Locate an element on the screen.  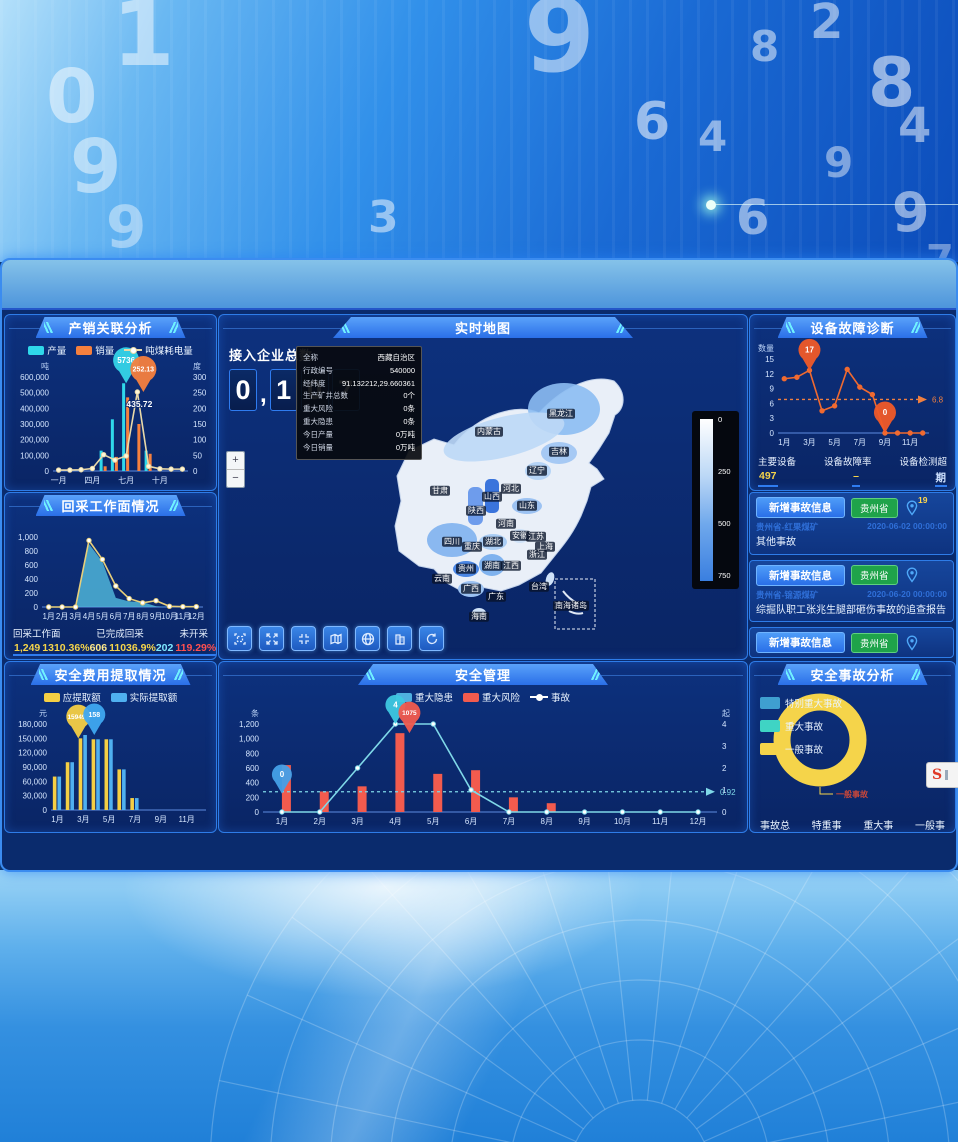
beacon-line is located at coordinates (835, 204).